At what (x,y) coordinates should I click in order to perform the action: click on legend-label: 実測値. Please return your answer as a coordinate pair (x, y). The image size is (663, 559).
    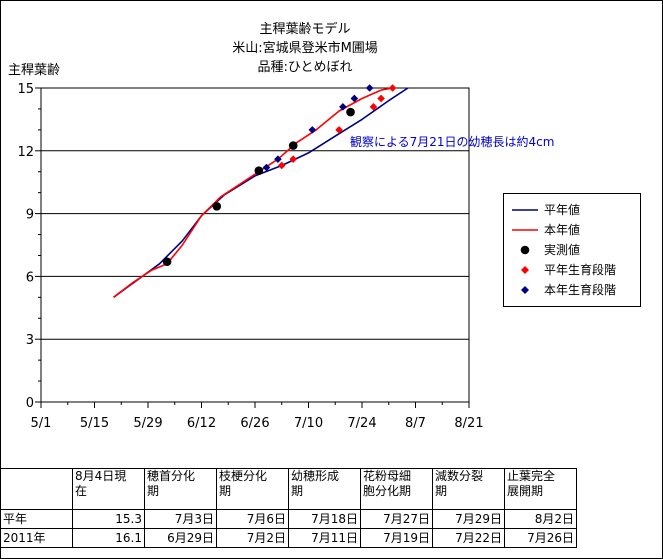
    Looking at the image, I should click on (562, 250).